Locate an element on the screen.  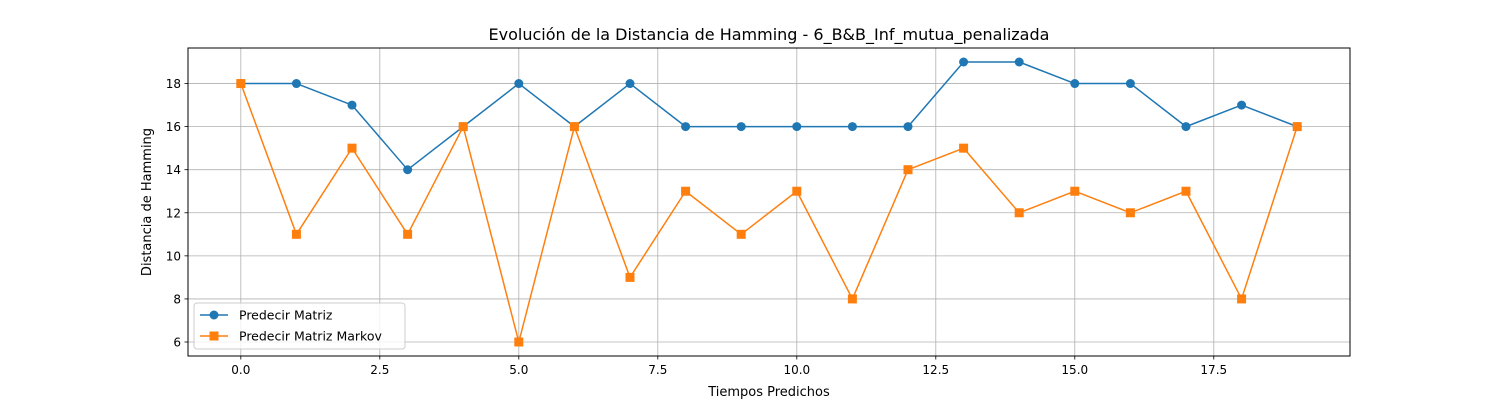
x-tick-label: 12.5 is located at coordinates (935, 370).